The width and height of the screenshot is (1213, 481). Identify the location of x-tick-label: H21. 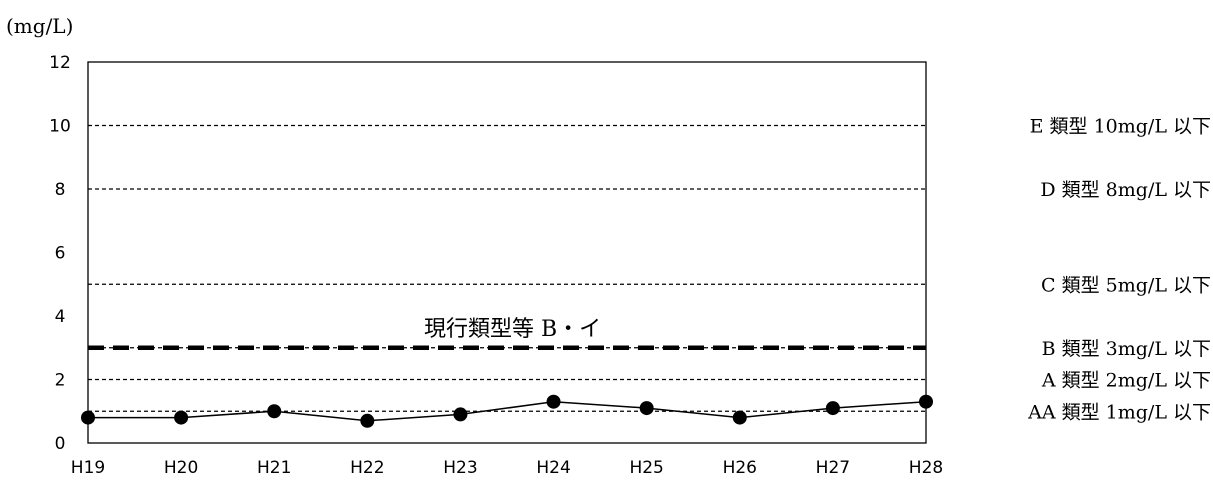
(274, 468).